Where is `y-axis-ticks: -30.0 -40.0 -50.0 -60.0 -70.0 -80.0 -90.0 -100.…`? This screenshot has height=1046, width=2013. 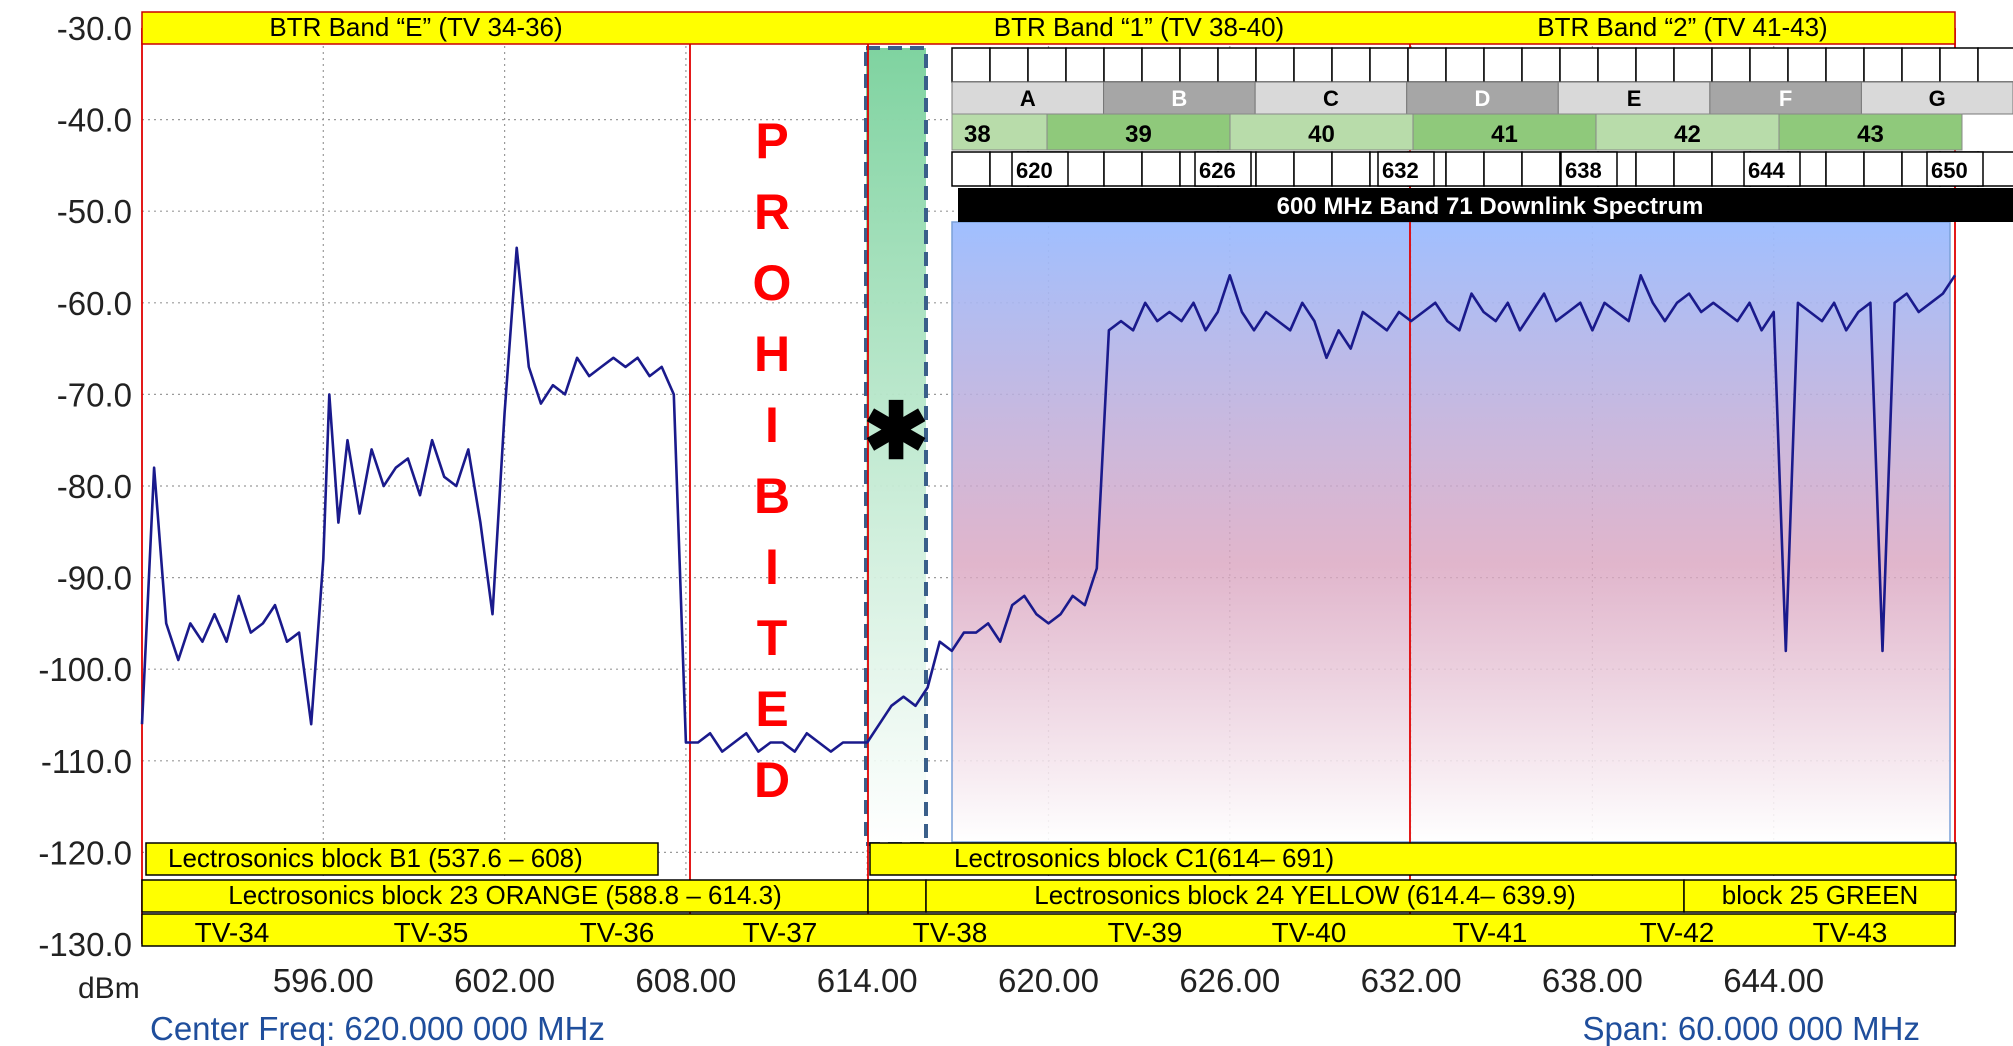 y-axis-ticks: -30.0 -40.0 -50.0 -60.0 -70.0 -80.0 -90.0 -100.… is located at coordinates (85, 486).